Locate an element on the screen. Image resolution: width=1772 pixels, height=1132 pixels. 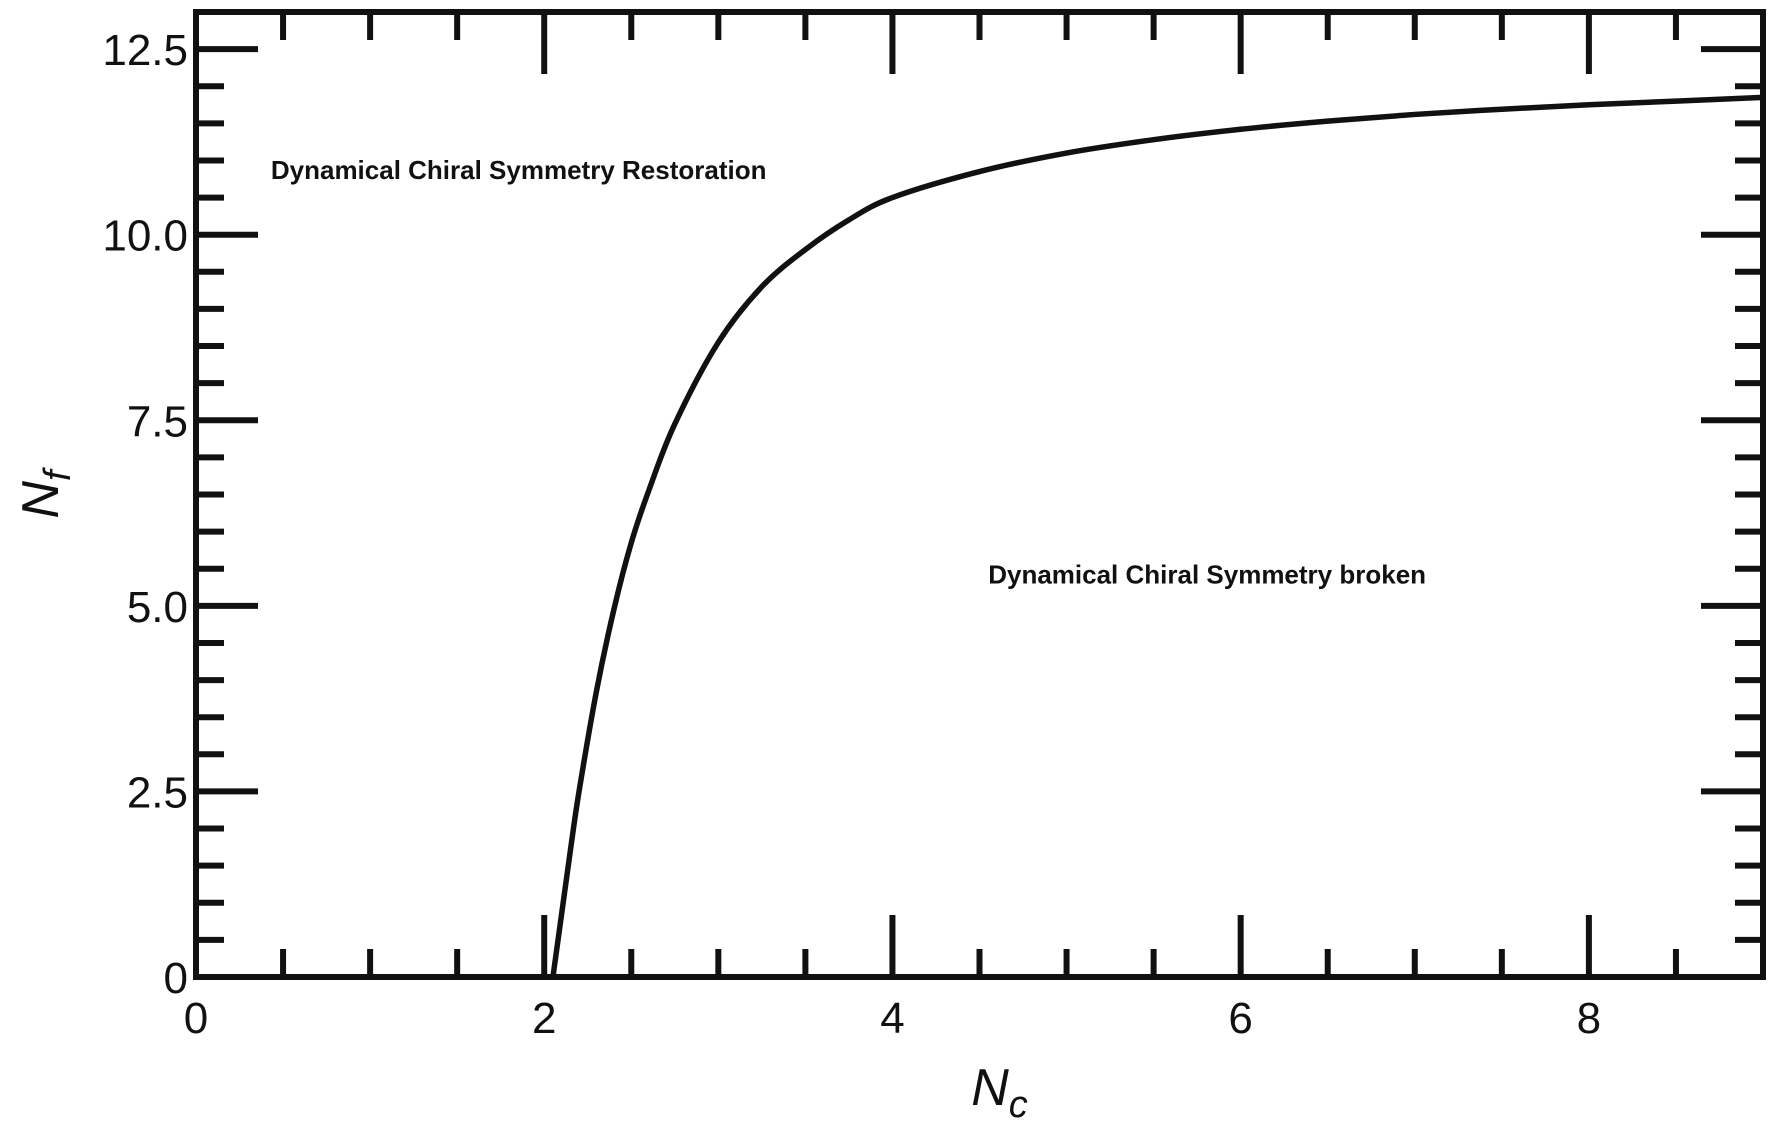
region-annotation: Dynamical Chiral Symmetry broken is located at coordinates (1207, 575).